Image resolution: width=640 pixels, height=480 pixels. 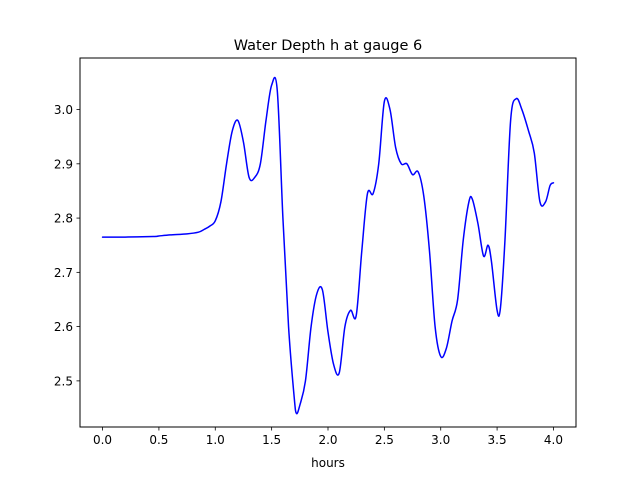 What do you see at coordinates (271, 440) in the screenshot?
I see `x-tick-label: 1.5` at bounding box center [271, 440].